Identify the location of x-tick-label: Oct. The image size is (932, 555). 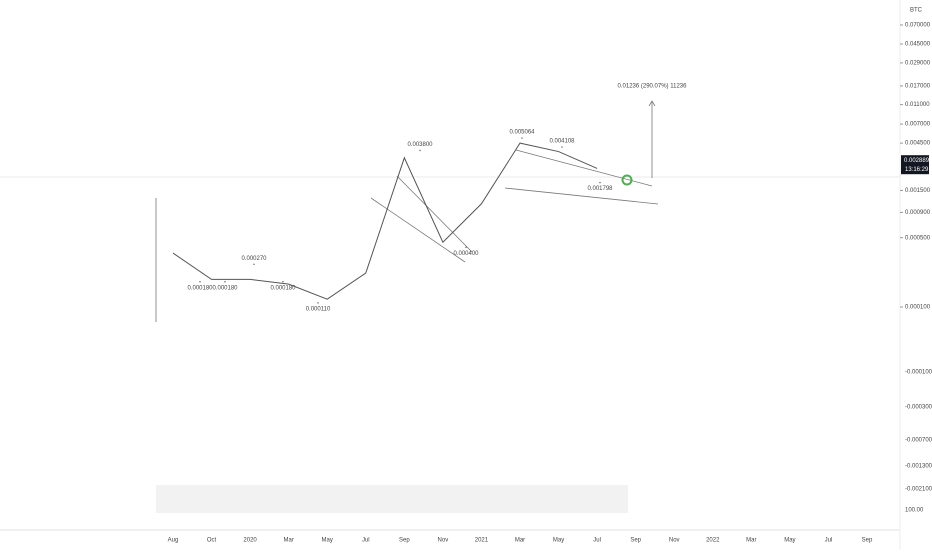
(212, 541).